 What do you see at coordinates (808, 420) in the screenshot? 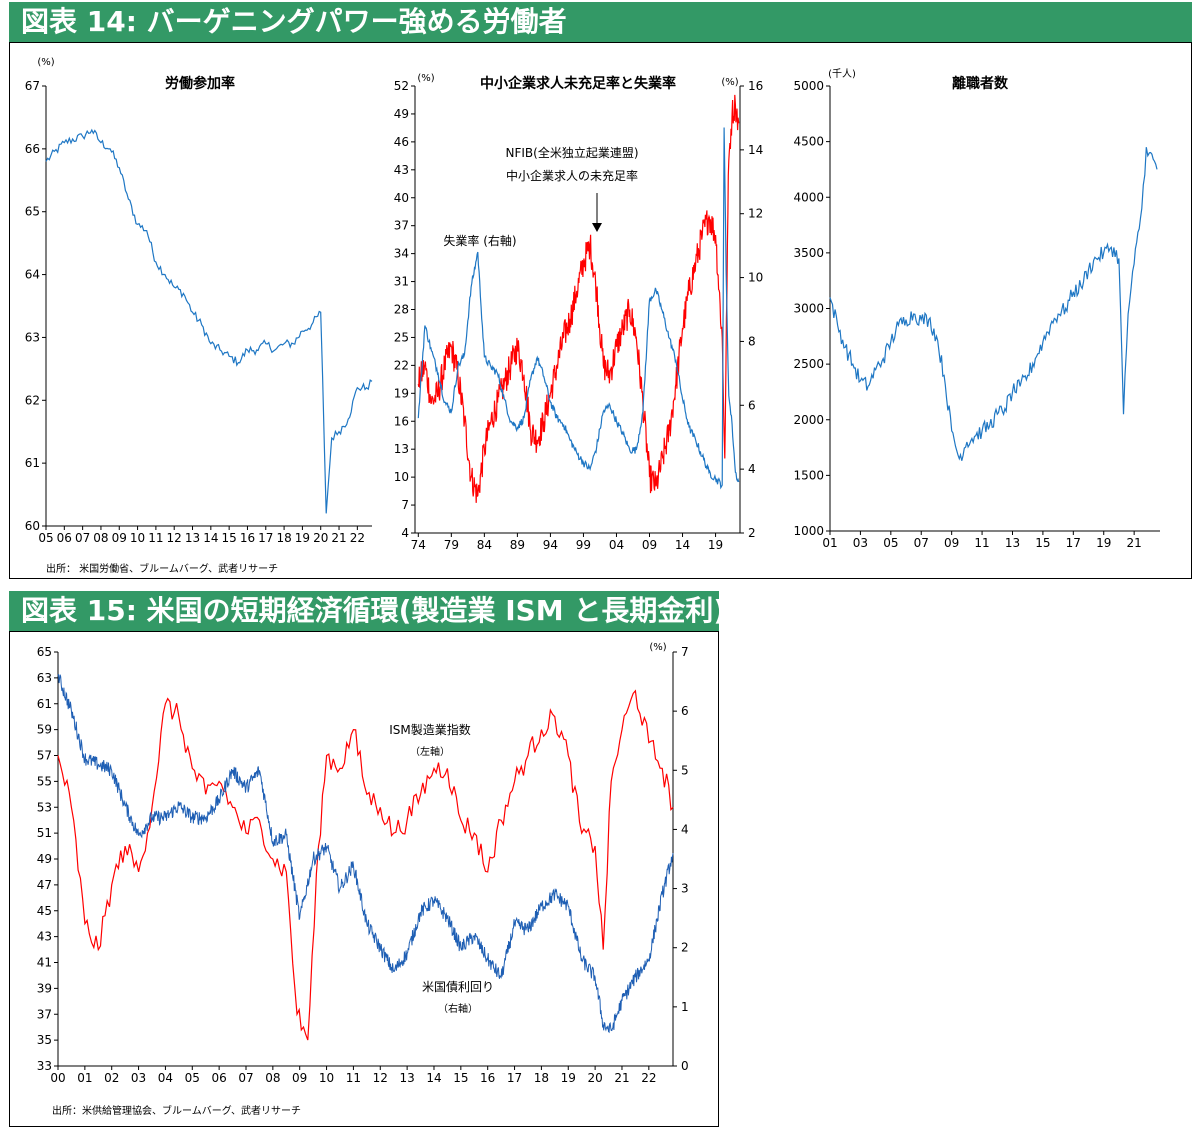
I see `quits-y-tick-label: 2000` at bounding box center [808, 420].